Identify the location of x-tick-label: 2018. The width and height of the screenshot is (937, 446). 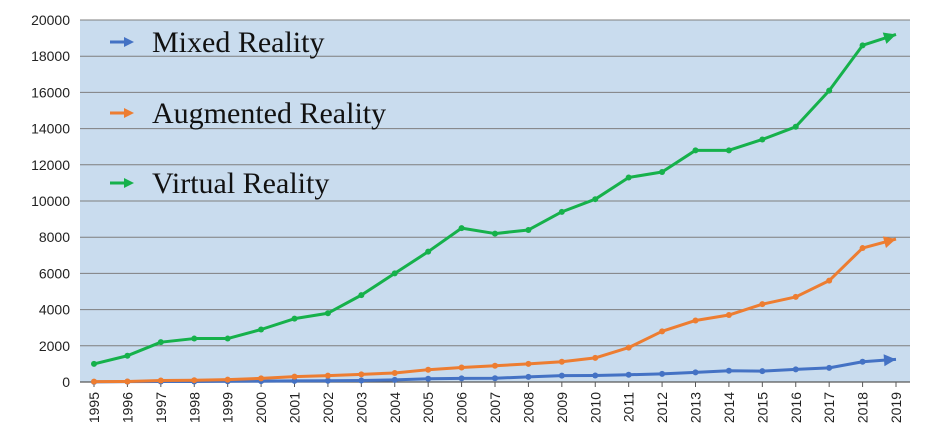
(863, 407).